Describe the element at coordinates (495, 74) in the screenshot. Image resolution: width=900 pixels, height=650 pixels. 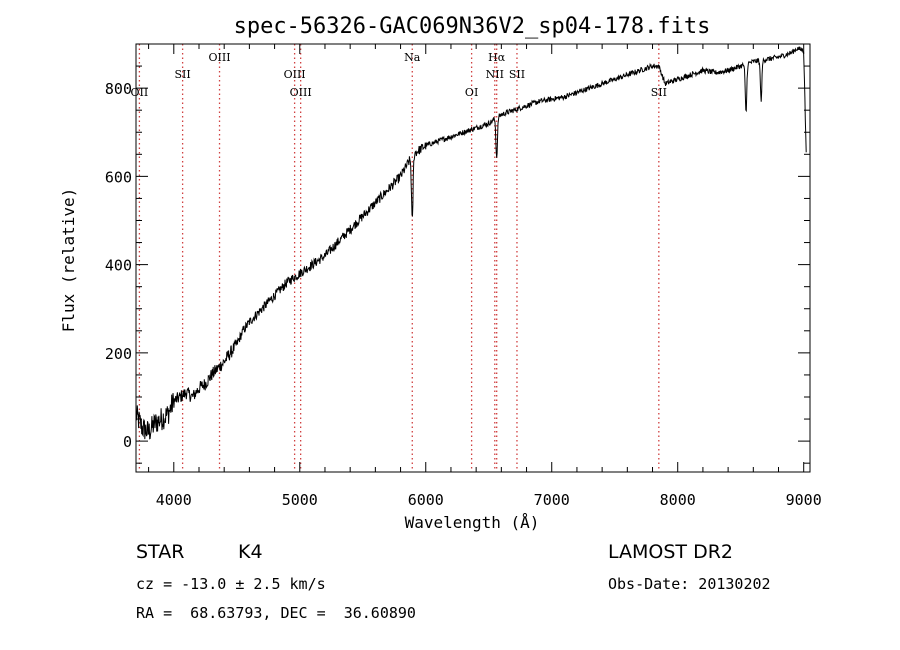
I see `line-marker-label: NII` at that location.